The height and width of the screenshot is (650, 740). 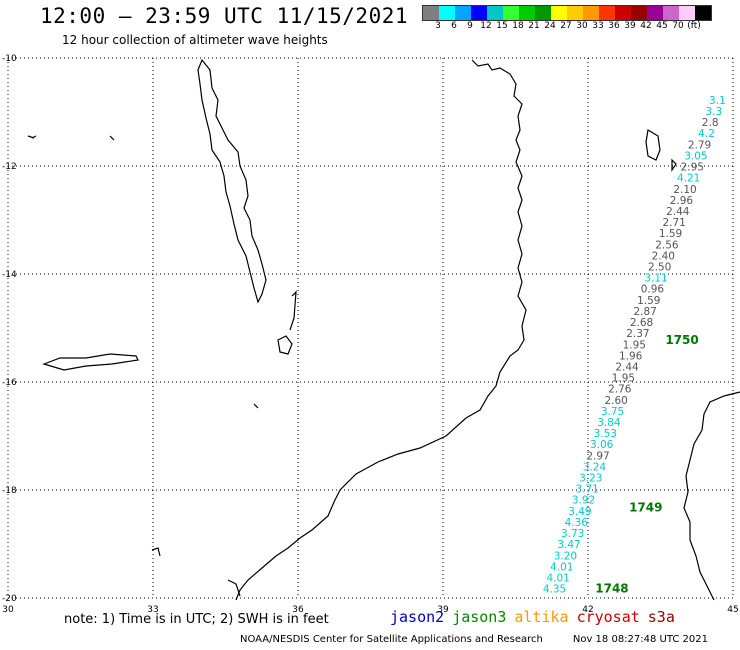 I want to click on color-scale-tick: 12, so click(x=486, y=26).